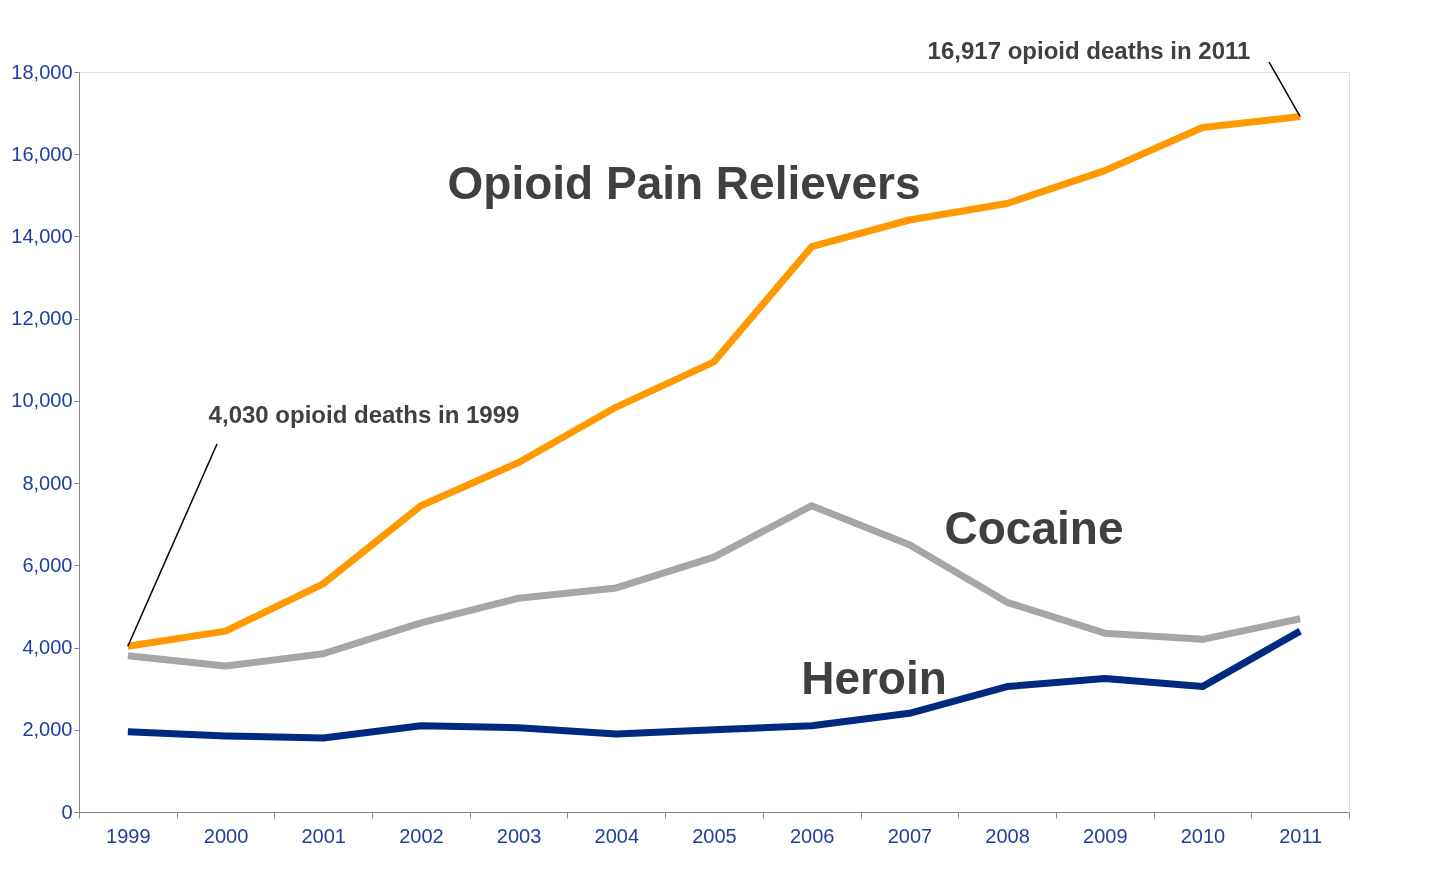  What do you see at coordinates (323, 835) in the screenshot?
I see `x-tick-label: 2001` at bounding box center [323, 835].